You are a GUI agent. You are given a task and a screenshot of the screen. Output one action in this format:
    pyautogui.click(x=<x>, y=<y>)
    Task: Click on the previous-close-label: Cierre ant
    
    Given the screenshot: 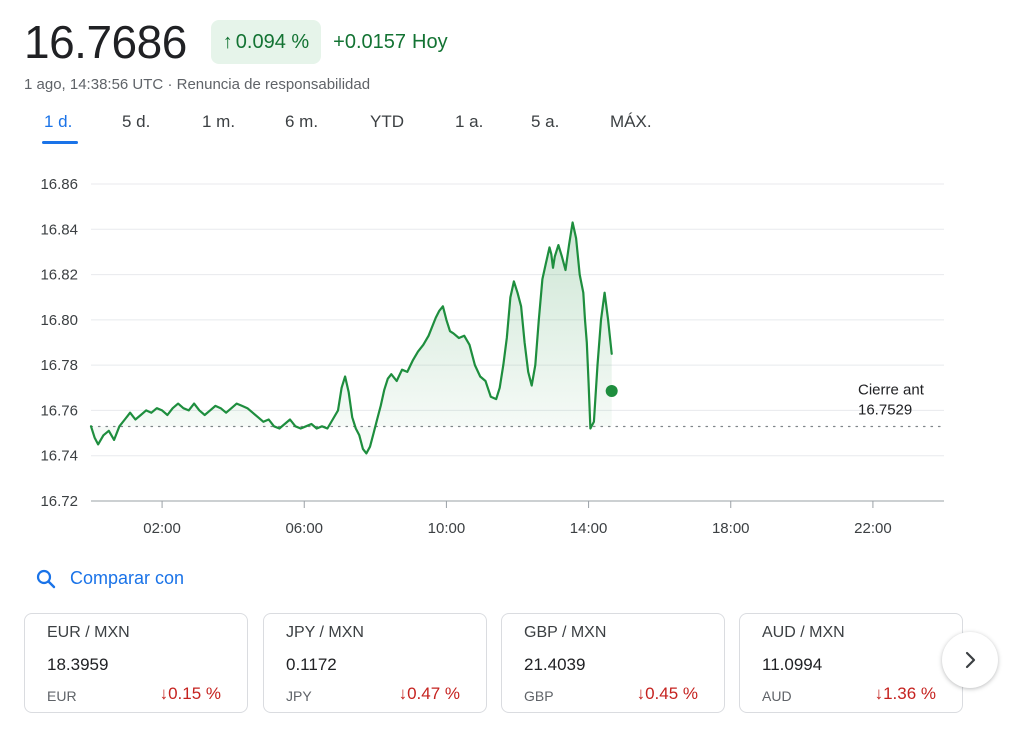 What is the action you would take?
    pyautogui.click(x=891, y=390)
    